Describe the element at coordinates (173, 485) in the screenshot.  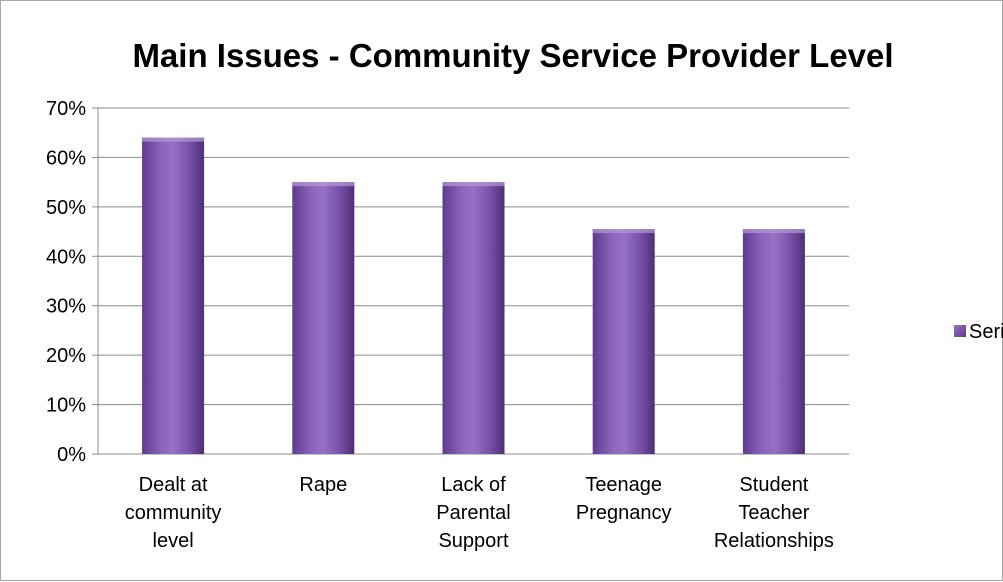
I see `x-category-label: Dealt at` at that location.